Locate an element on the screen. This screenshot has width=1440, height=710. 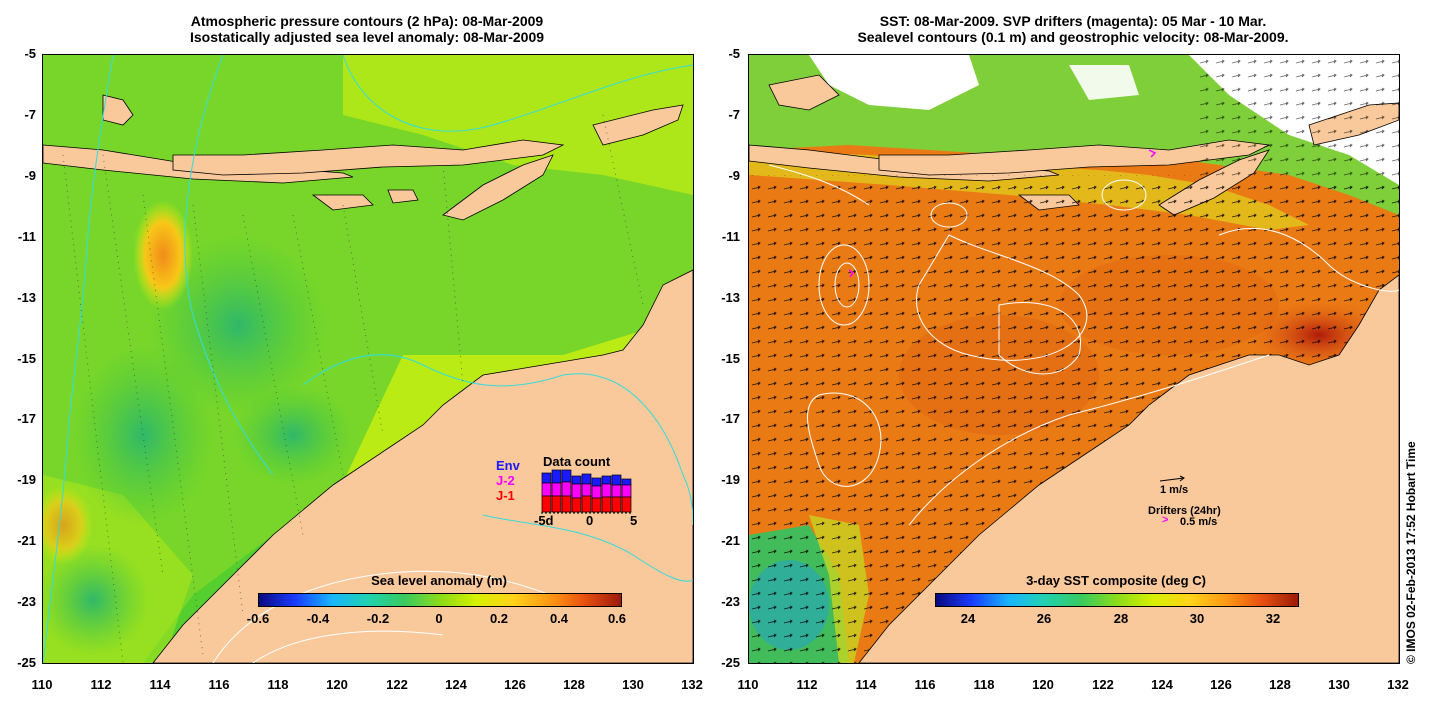
right-y-tick: -5 is located at coordinates (734, 53).